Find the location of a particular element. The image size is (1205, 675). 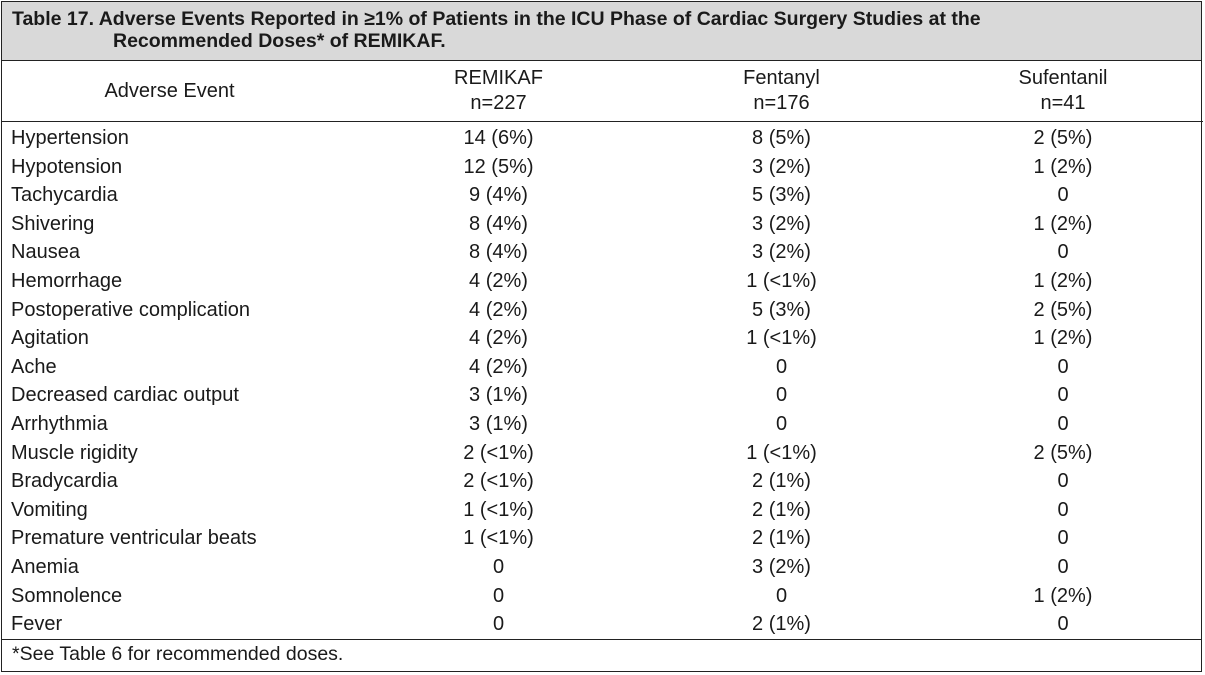

cell-adverse-event: Fever is located at coordinates (37, 624).